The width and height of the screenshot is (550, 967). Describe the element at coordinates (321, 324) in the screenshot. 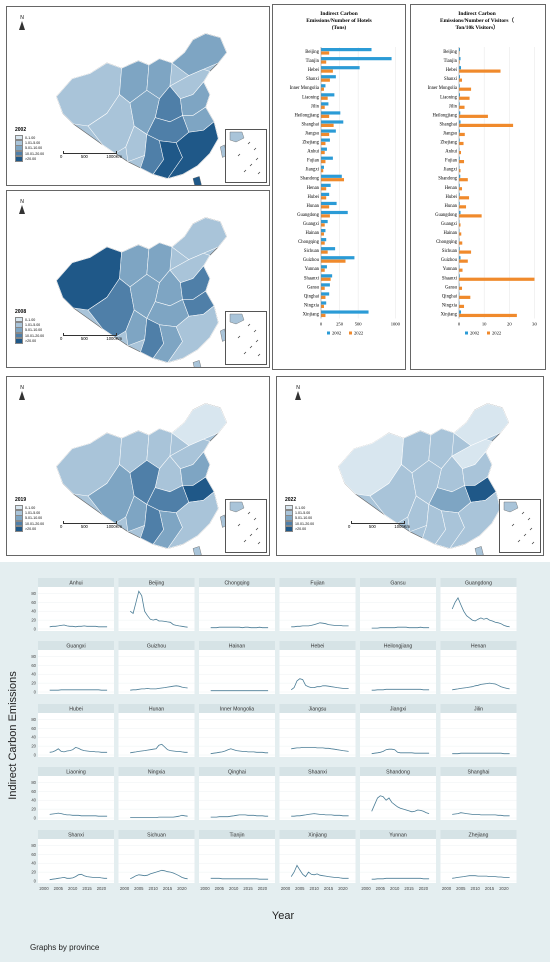

I see `x-tick-label: 0` at that location.